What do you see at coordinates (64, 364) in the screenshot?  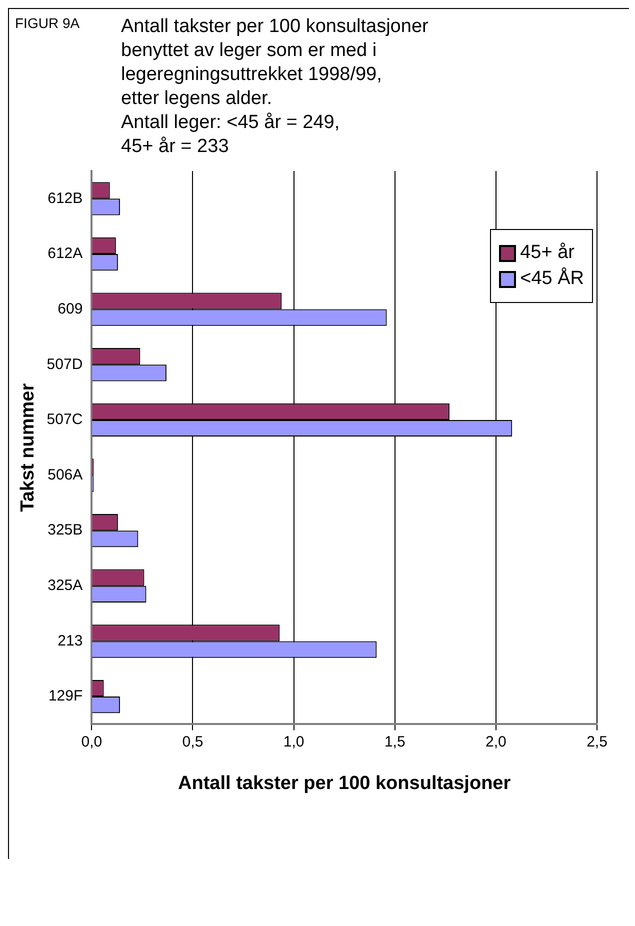 I see `y-tick-label: 507D` at bounding box center [64, 364].